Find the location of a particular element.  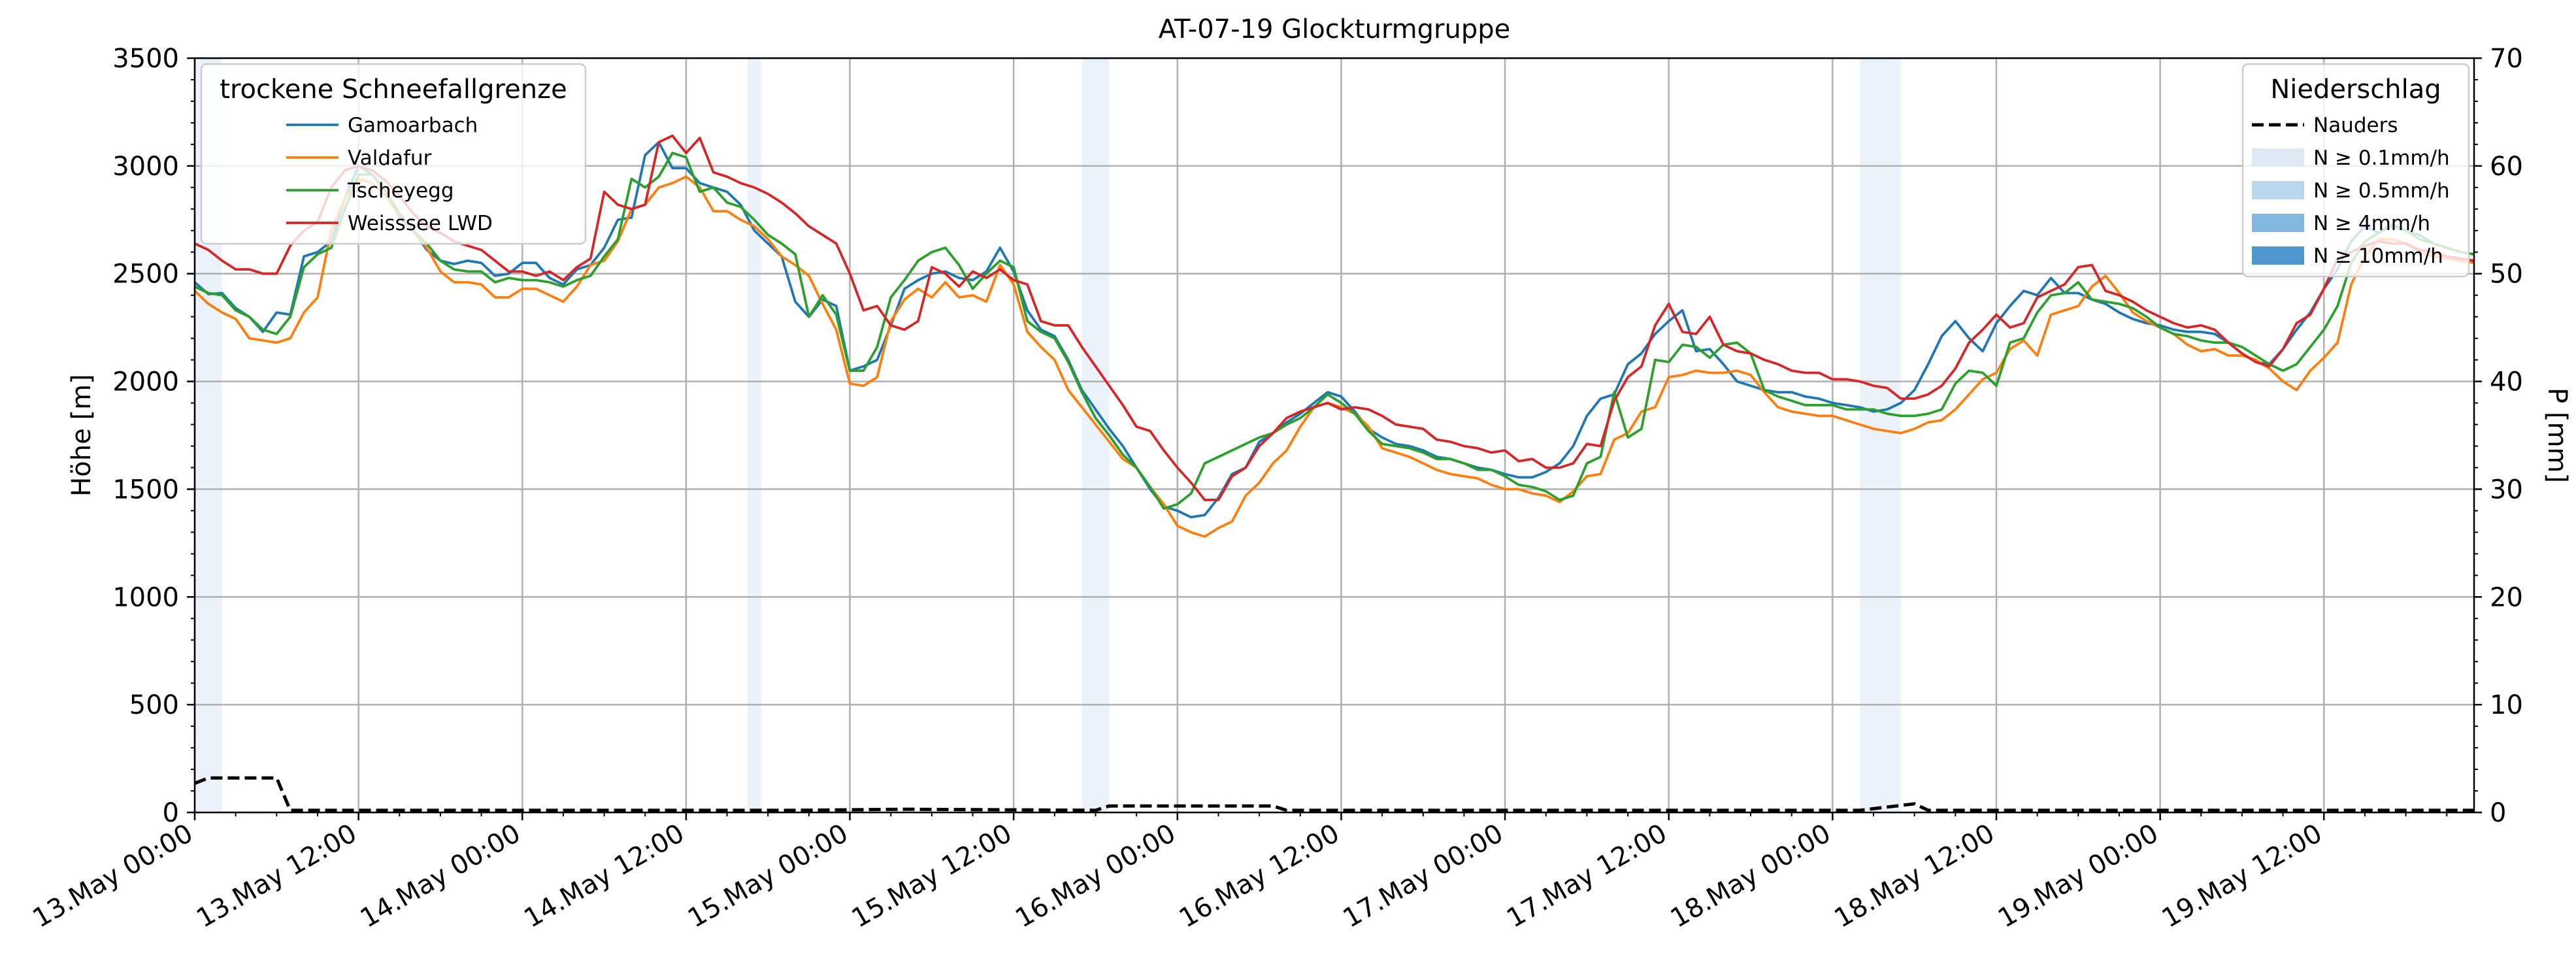

x-tick-label: 14.May 12:00 is located at coordinates (604, 876).